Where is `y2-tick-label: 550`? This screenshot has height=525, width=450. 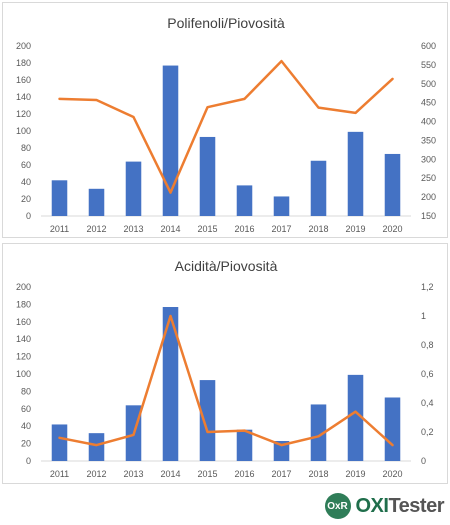
y2-tick-label: 550 is located at coordinates (428, 65).